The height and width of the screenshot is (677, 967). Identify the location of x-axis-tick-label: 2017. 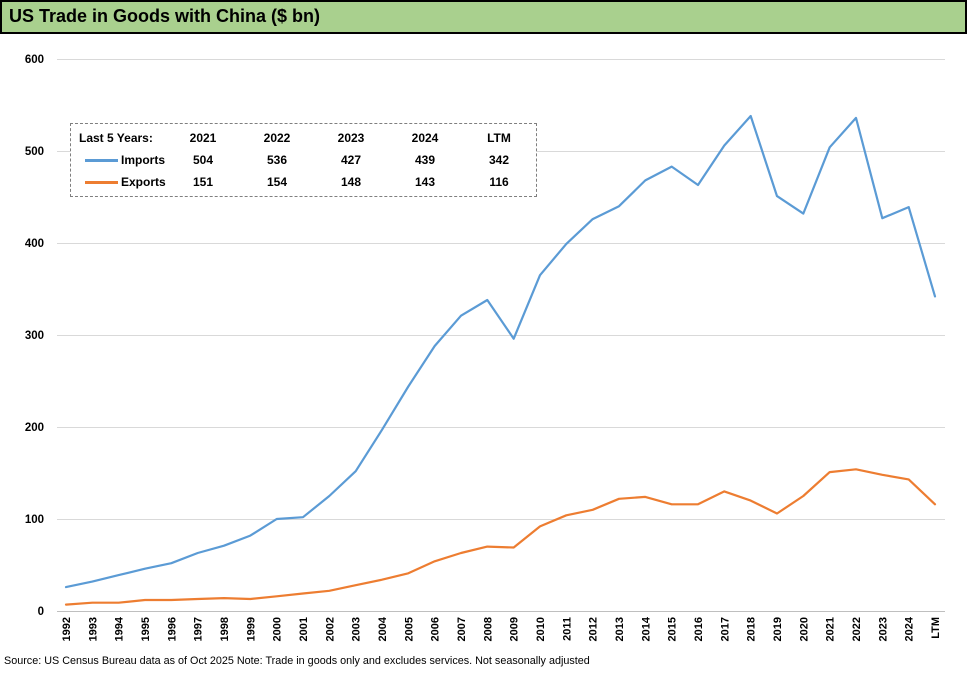
(725, 629).